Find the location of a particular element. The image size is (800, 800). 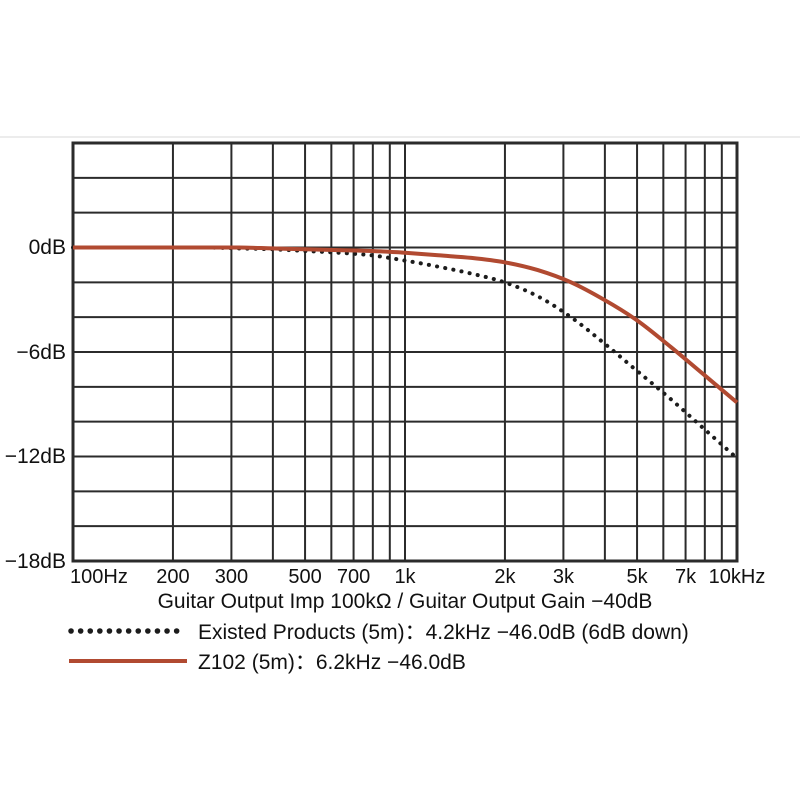

legend-row-z102: Z102 (5m)：6.2kHz −46.0dB is located at coordinates (377, 661).